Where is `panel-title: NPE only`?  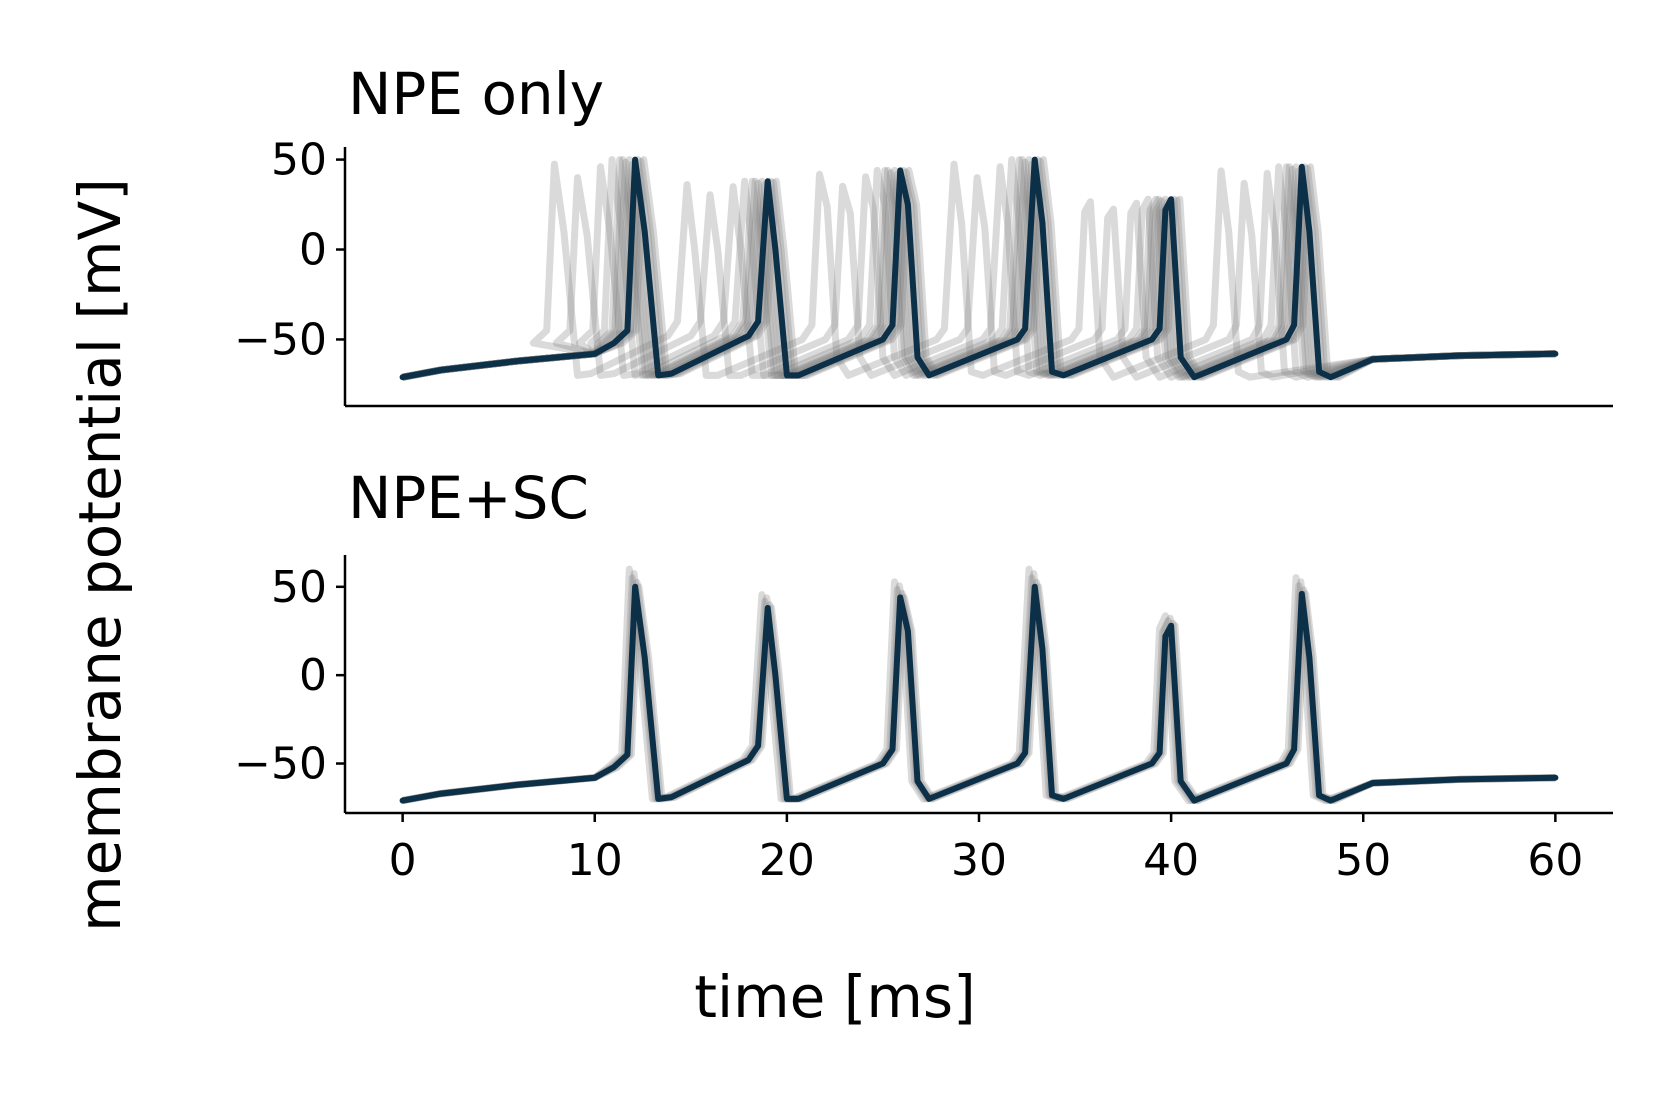
panel-title: NPE only is located at coordinates (476, 94).